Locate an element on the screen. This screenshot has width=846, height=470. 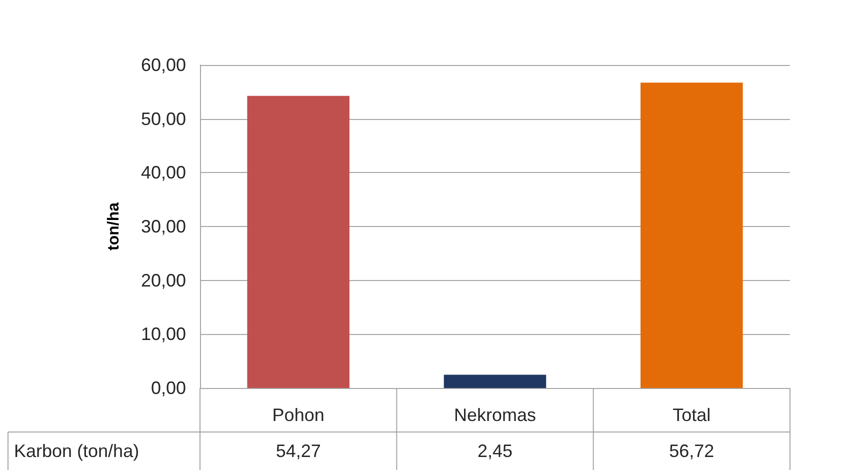
text: Karbon (ton/ha) is located at coordinates (77, 451).